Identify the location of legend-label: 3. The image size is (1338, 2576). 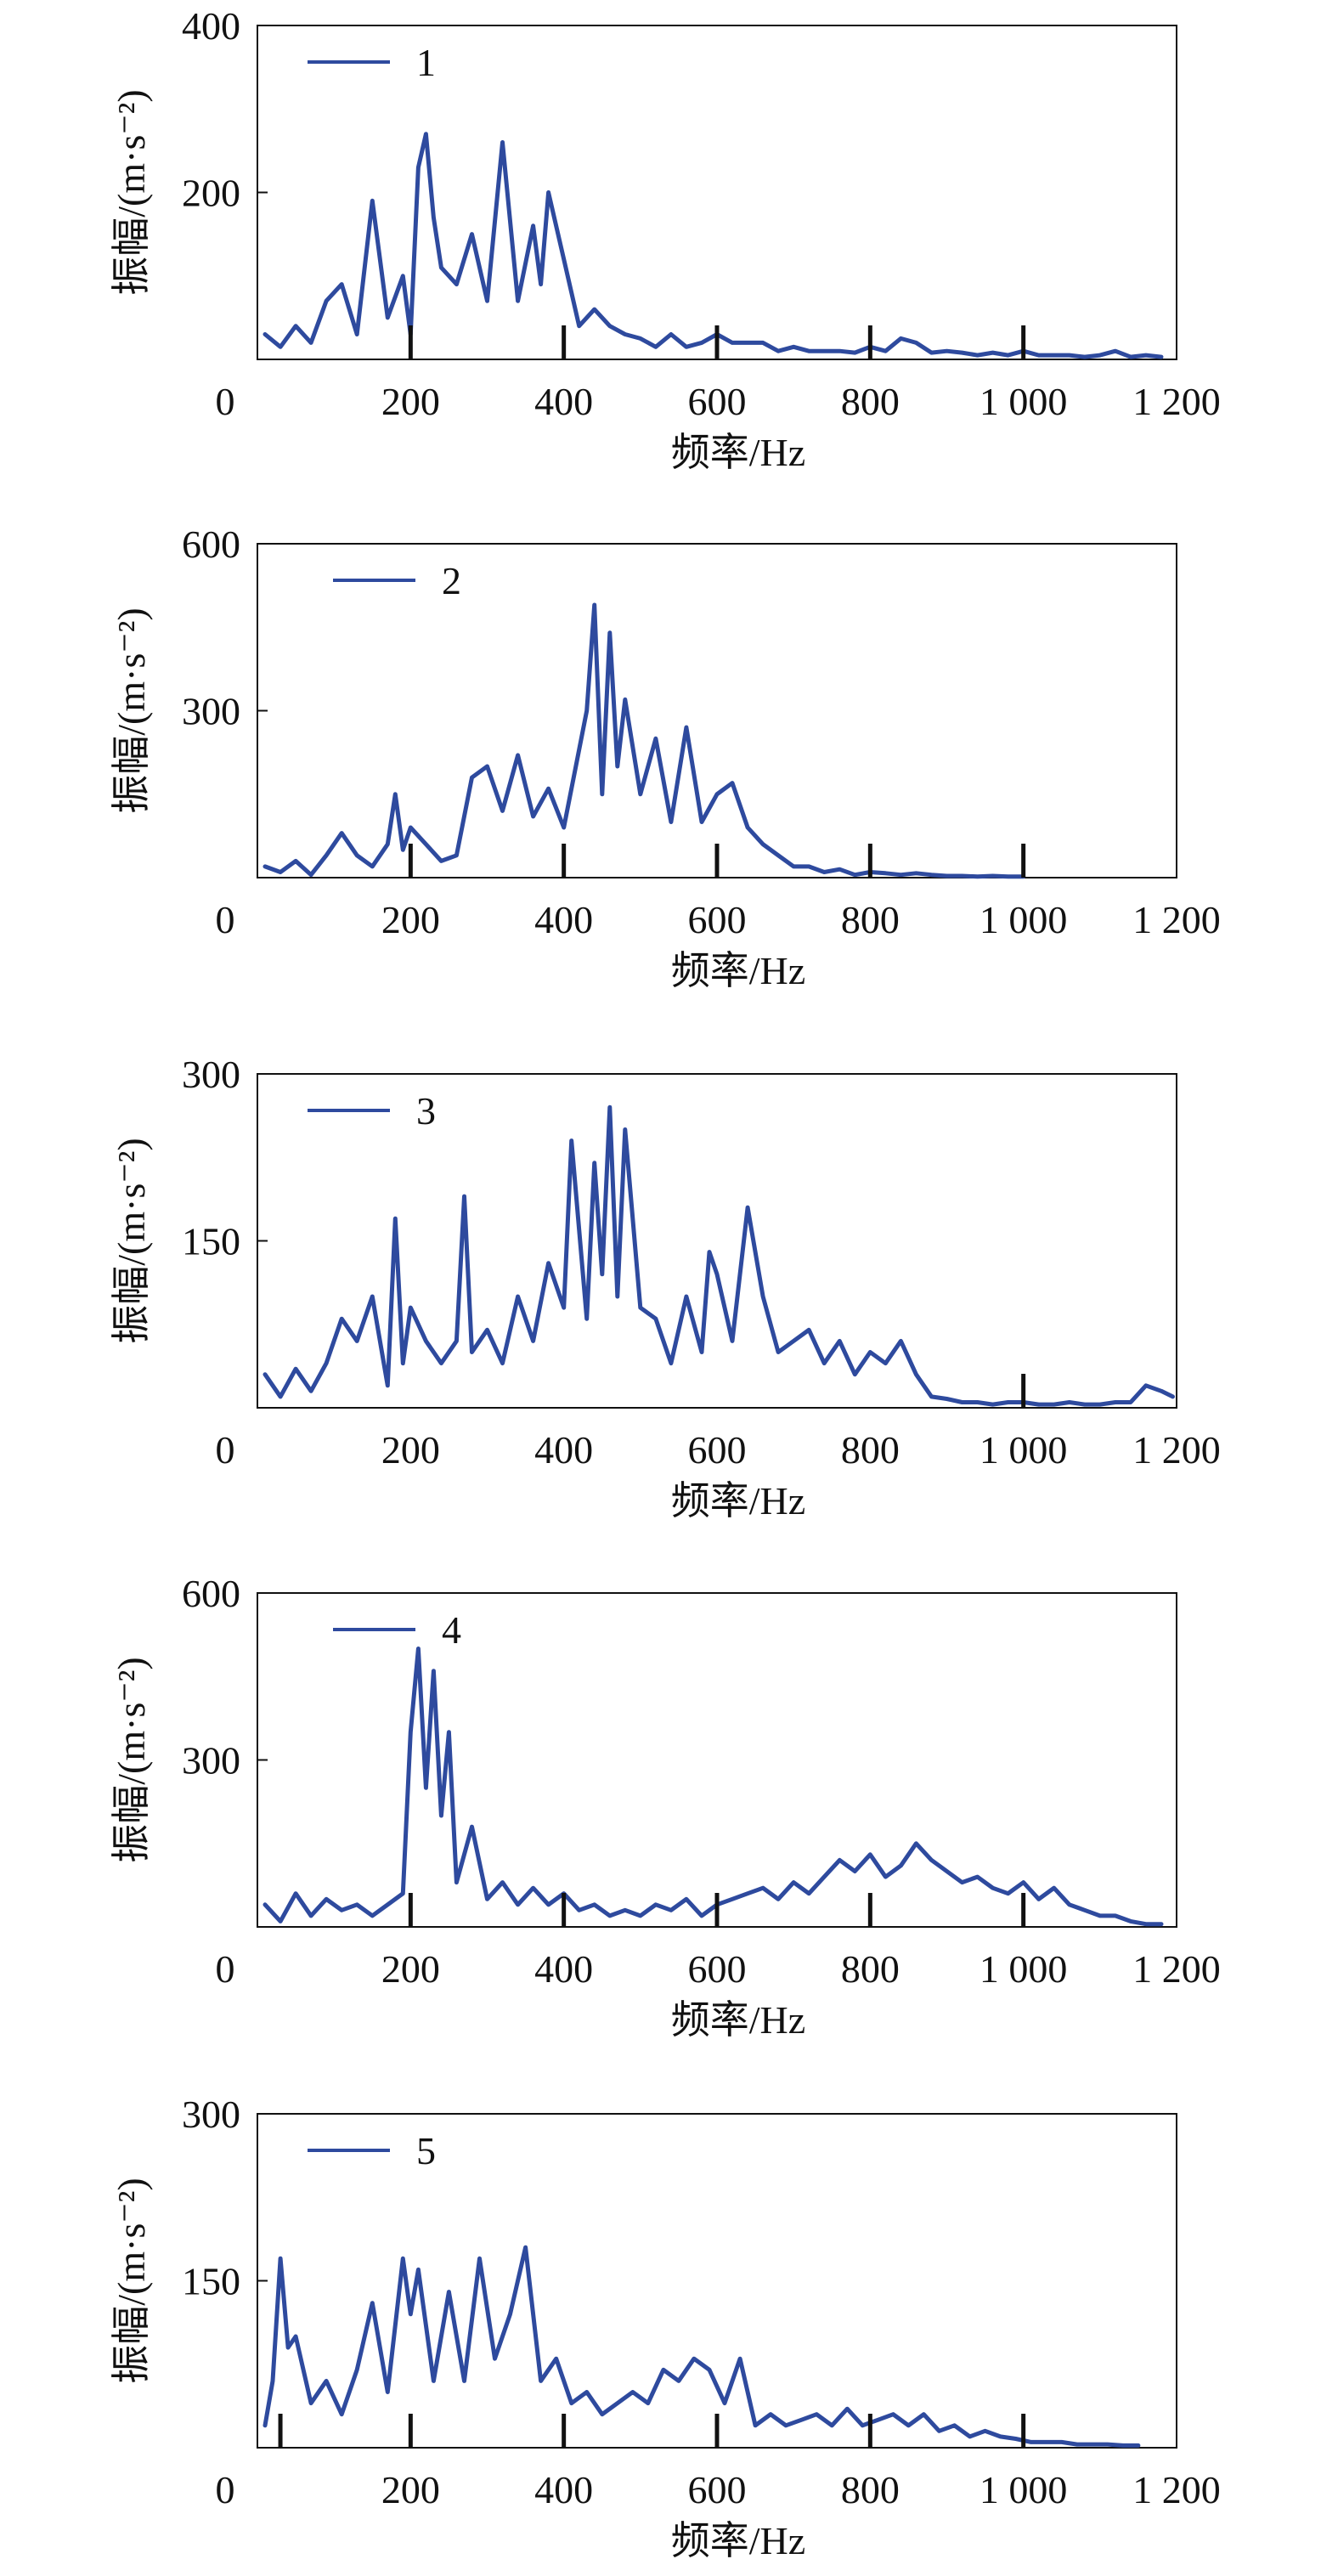
(426, 1111).